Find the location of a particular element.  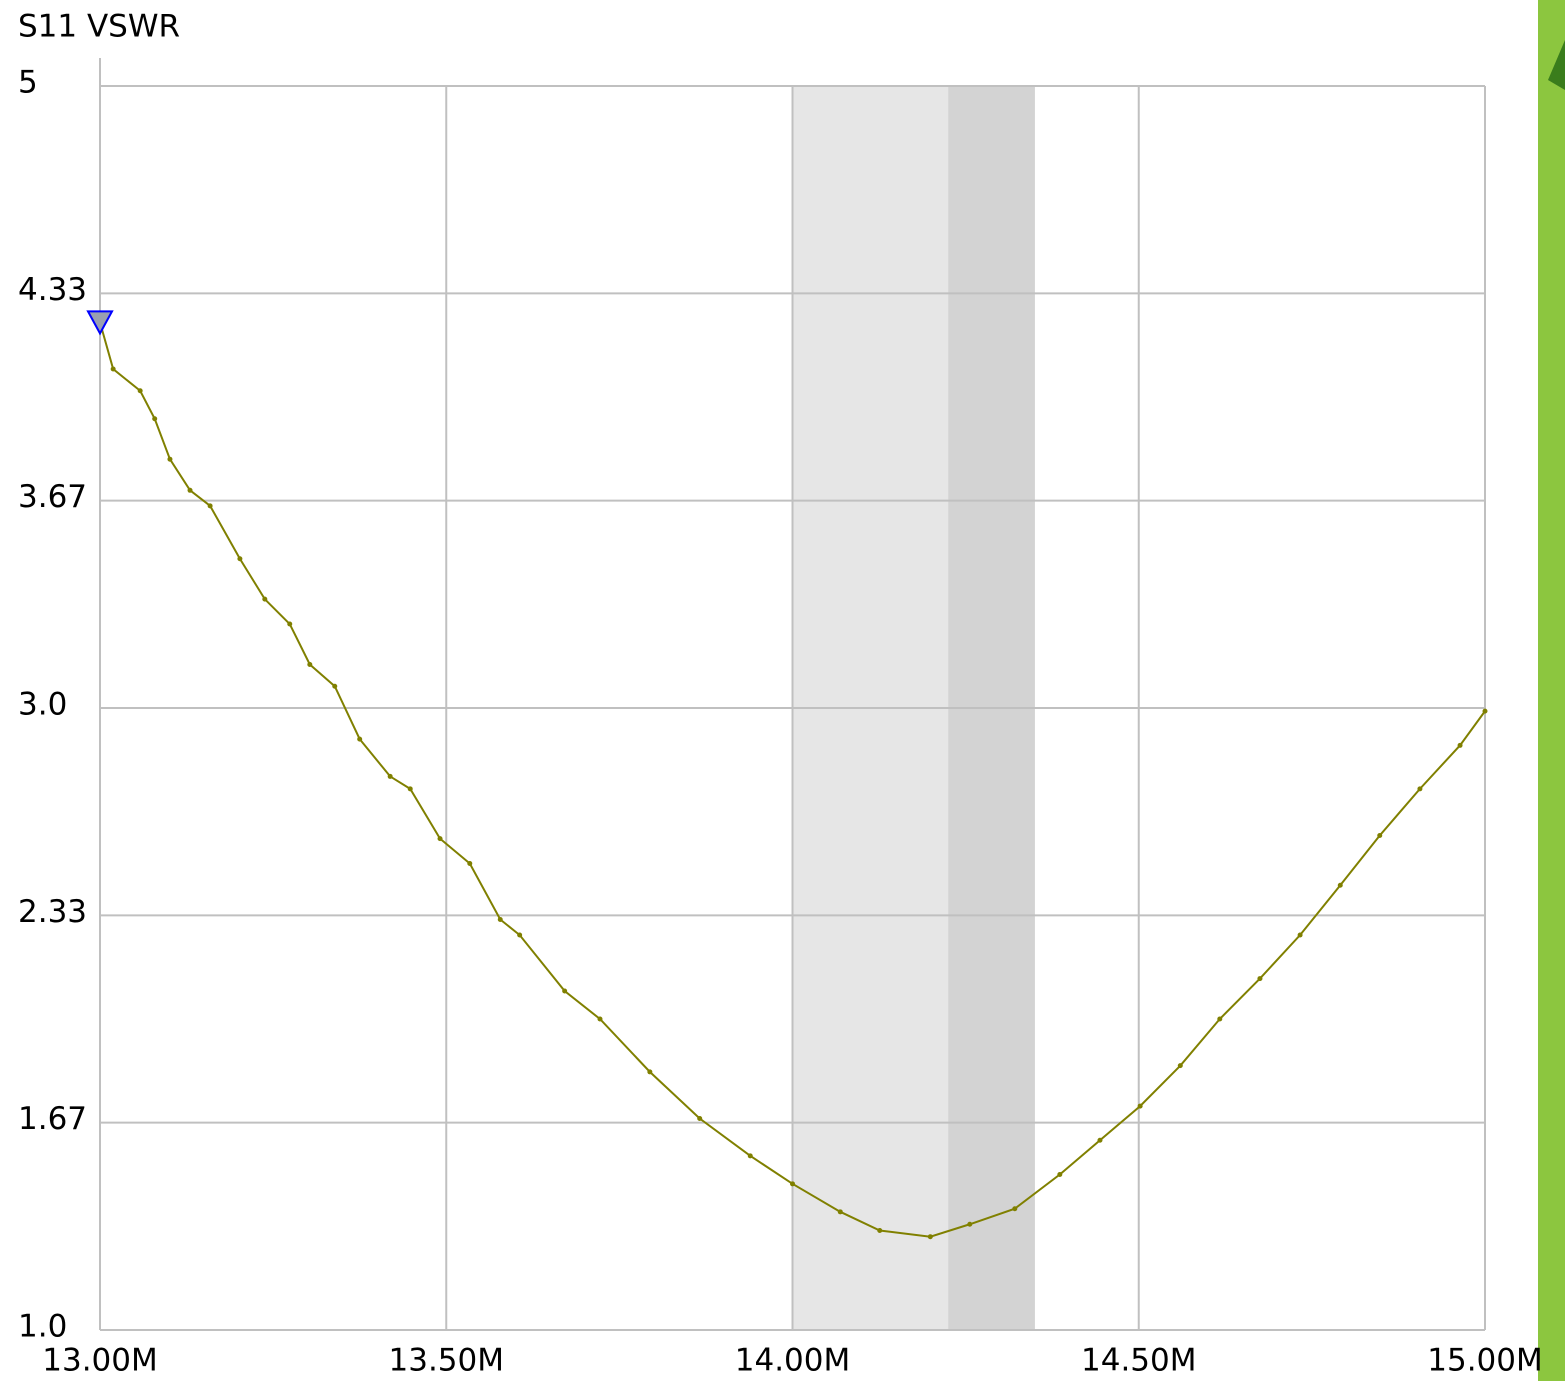

y-tick-label: 5 is located at coordinates (28, 83).